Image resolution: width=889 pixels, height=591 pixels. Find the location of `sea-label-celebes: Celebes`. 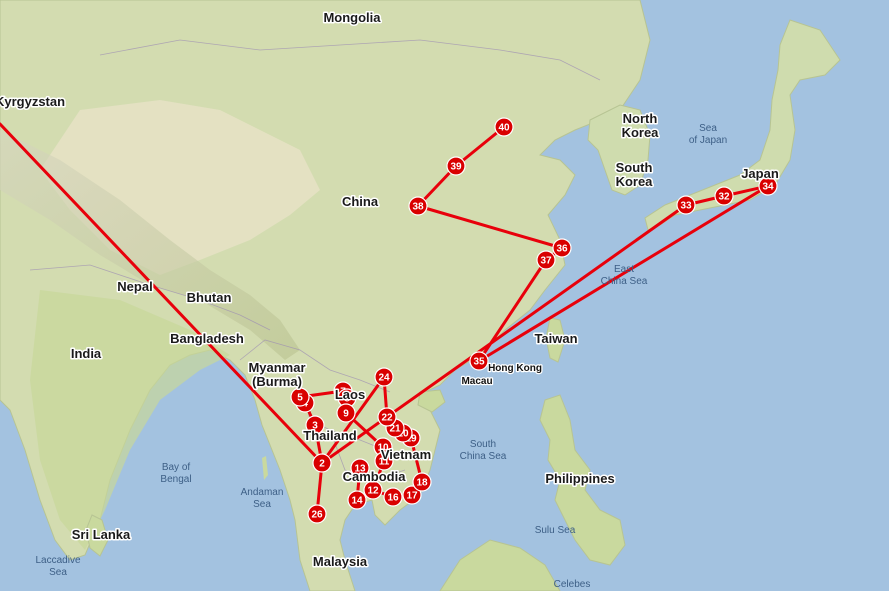

sea-label-celebes: Celebes is located at coordinates (572, 584).